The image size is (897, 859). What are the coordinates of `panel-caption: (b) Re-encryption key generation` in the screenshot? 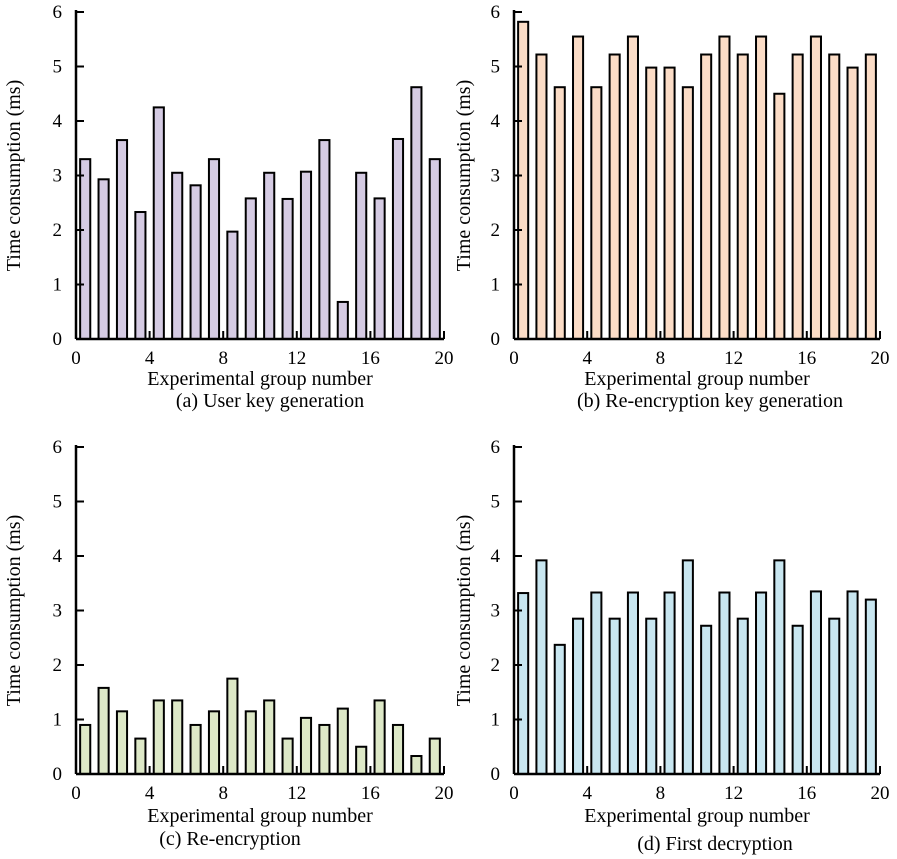 It's located at (710, 401).